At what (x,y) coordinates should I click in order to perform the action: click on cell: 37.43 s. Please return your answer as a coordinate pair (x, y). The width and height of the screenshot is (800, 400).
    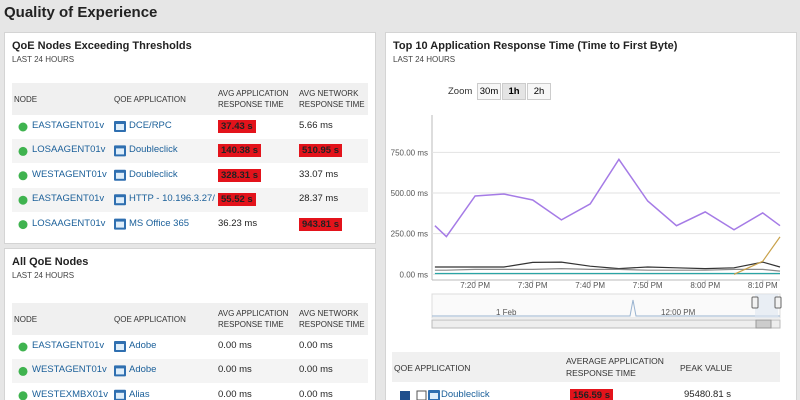
    Looking at the image, I should click on (237, 126).